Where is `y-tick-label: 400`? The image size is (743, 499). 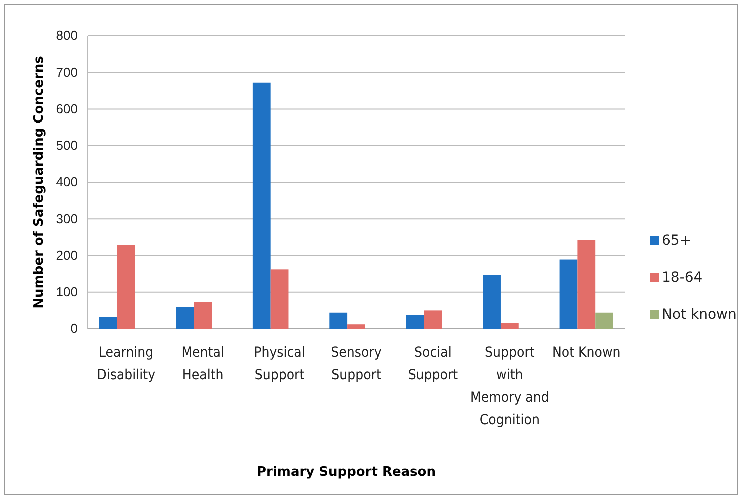 y-tick-label: 400 is located at coordinates (67, 182).